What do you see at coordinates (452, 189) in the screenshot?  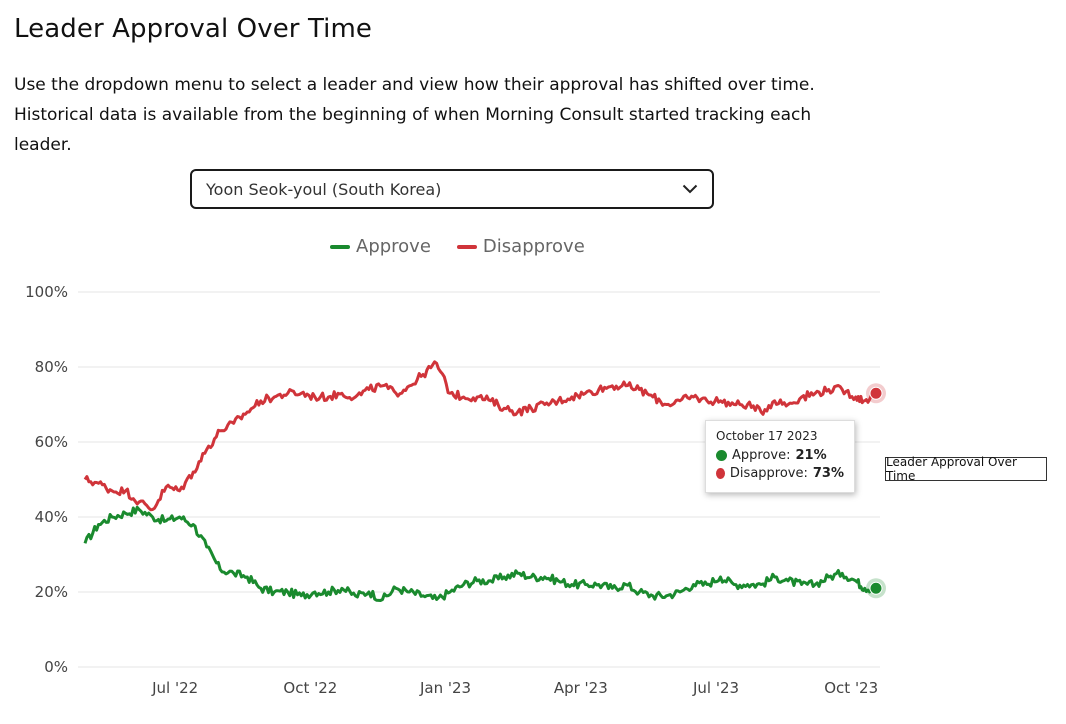 I see `leader-dropdown: Yoon Seok-youl (South Korea)` at bounding box center [452, 189].